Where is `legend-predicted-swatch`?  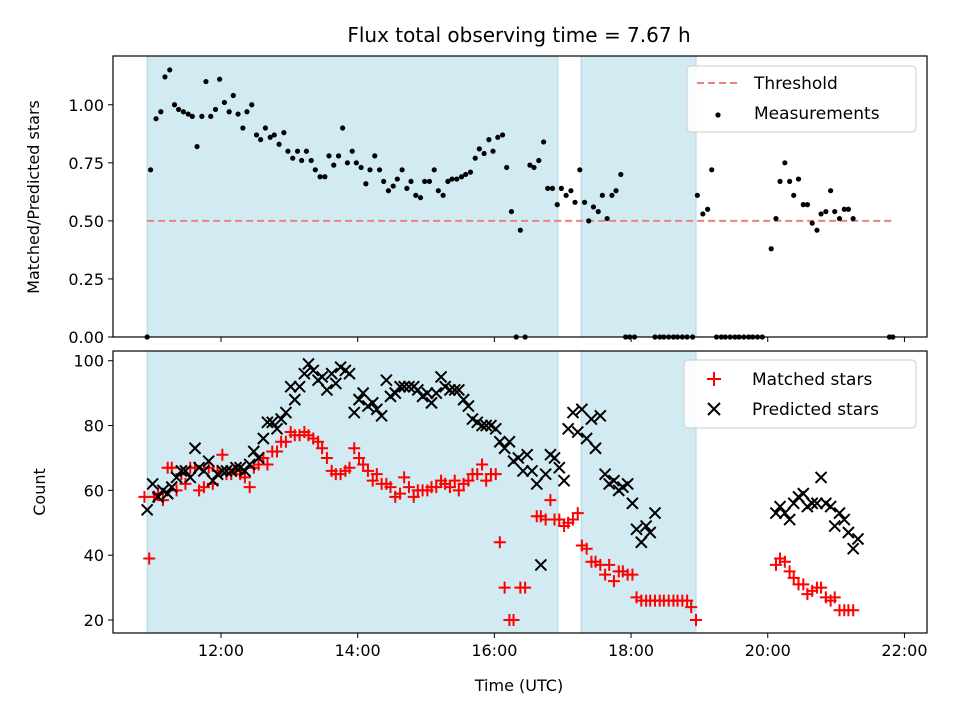
legend-predicted-swatch is located at coordinates (714, 409).